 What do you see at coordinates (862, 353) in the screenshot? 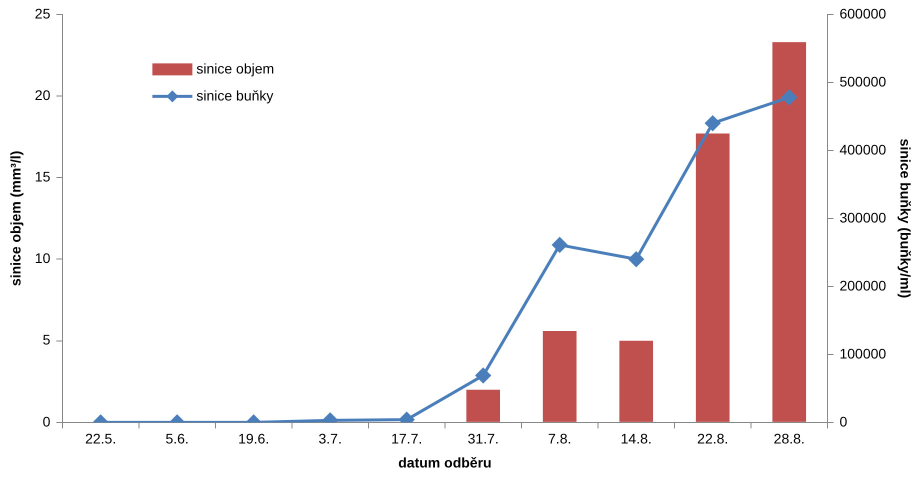
I see `y2-tick-label: 100000` at bounding box center [862, 353].